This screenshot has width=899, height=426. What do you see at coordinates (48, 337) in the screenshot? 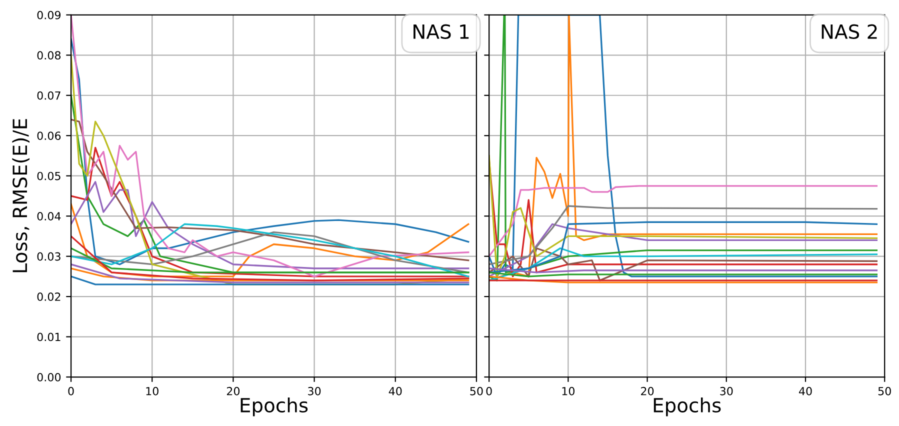
I see `y-tick-label: 0.01` at bounding box center [48, 337].